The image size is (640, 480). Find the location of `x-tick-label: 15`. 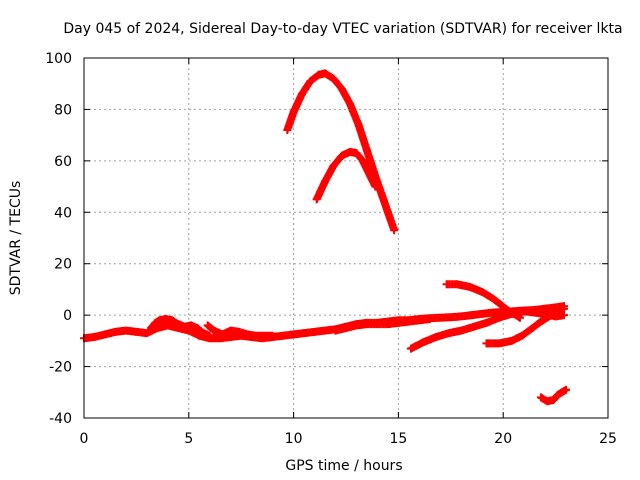

x-tick-label: 15 is located at coordinates (398, 439).